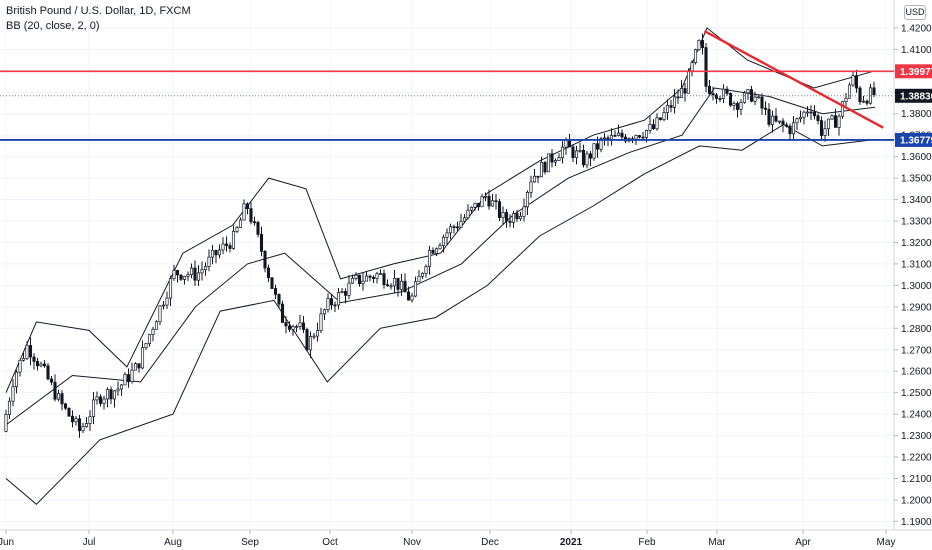  What do you see at coordinates (913, 139) in the screenshot?
I see `support-price-badge-bg` at bounding box center [913, 139].